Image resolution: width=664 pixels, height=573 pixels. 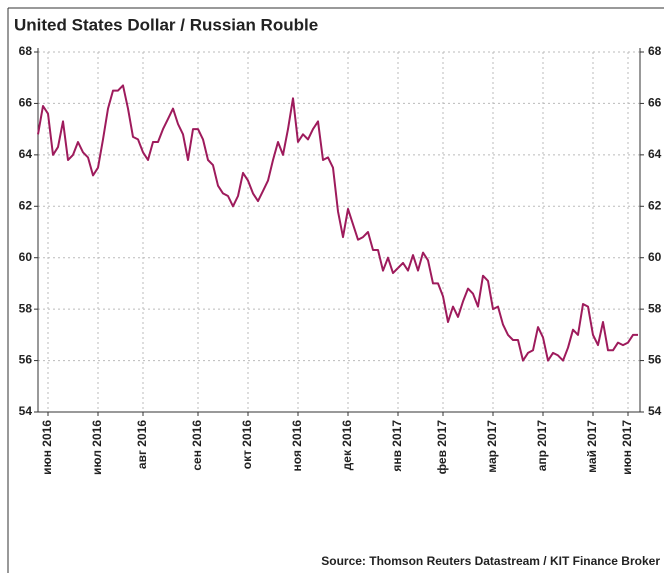 What do you see at coordinates (655, 103) in the screenshot?
I see `y2-tick-label: 66` at bounding box center [655, 103].